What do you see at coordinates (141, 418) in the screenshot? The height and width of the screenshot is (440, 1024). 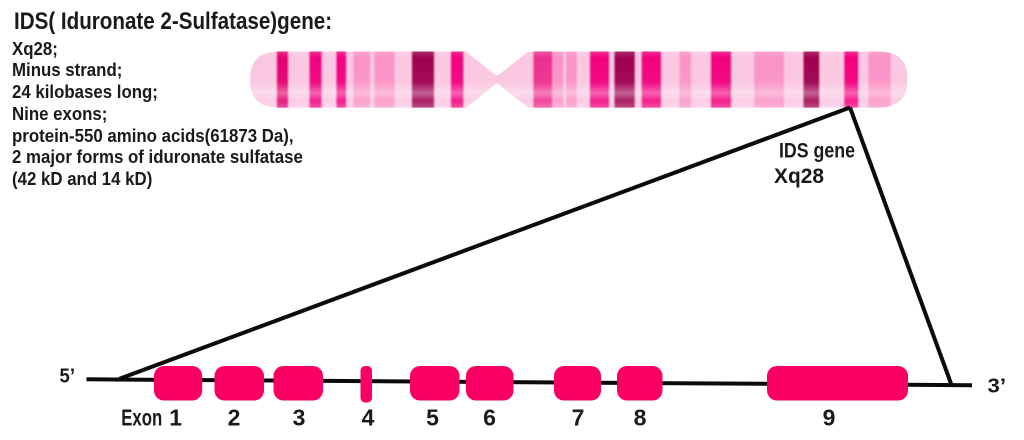 I see `svg-text: Exon` at bounding box center [141, 418].